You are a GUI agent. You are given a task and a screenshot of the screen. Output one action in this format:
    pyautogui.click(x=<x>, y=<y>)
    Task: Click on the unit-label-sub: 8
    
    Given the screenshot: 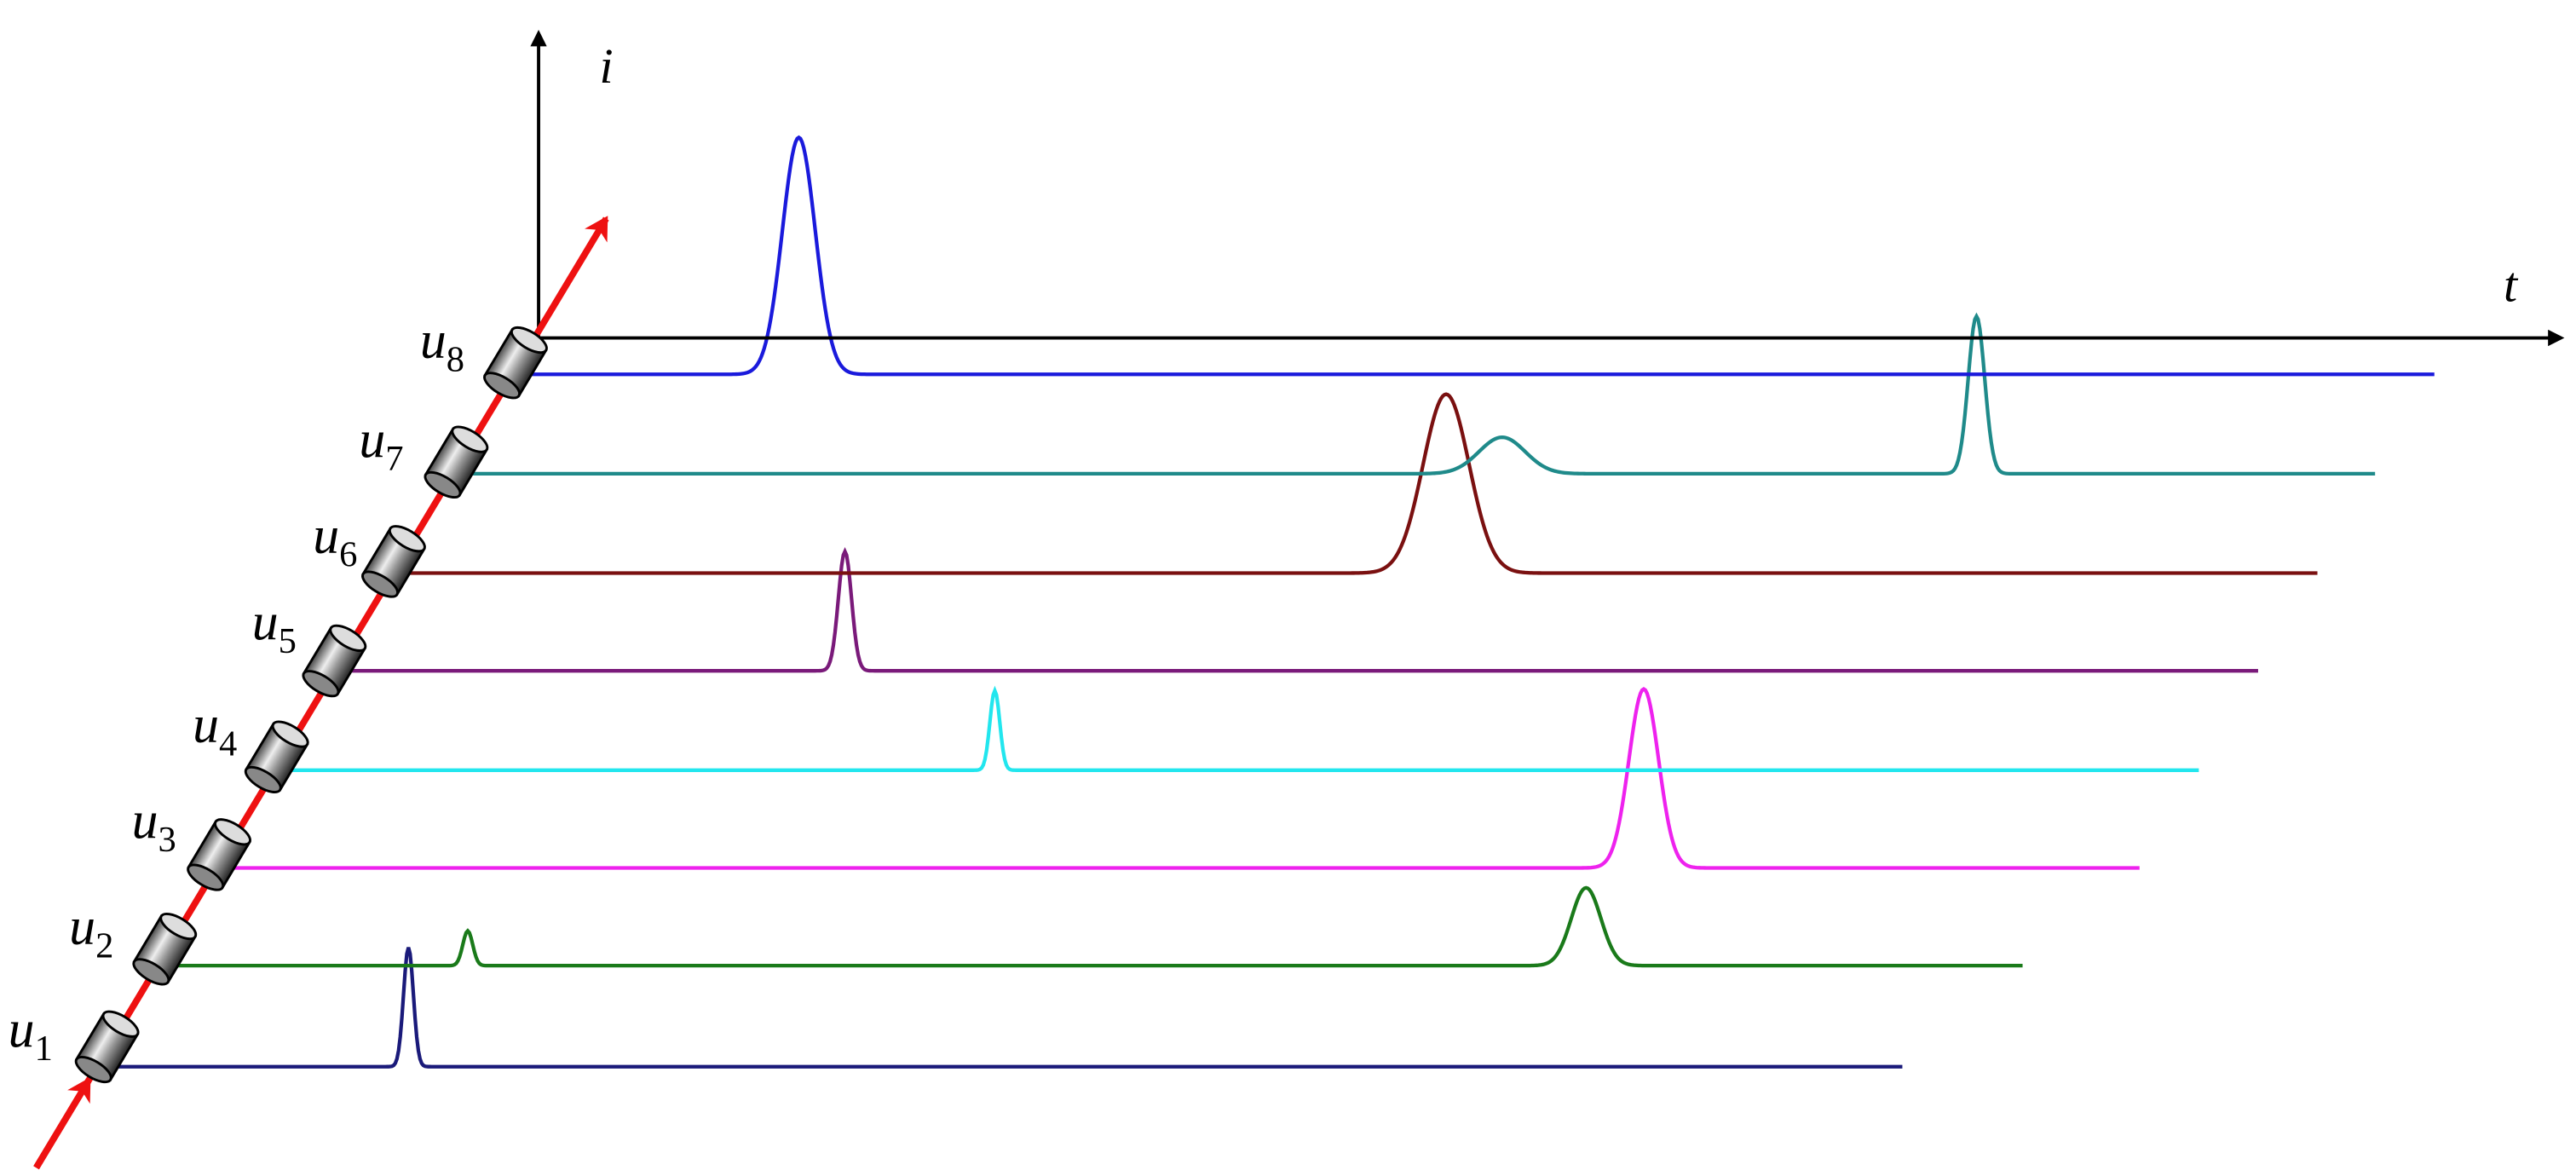 What is the action you would take?
    pyautogui.click(x=455, y=359)
    